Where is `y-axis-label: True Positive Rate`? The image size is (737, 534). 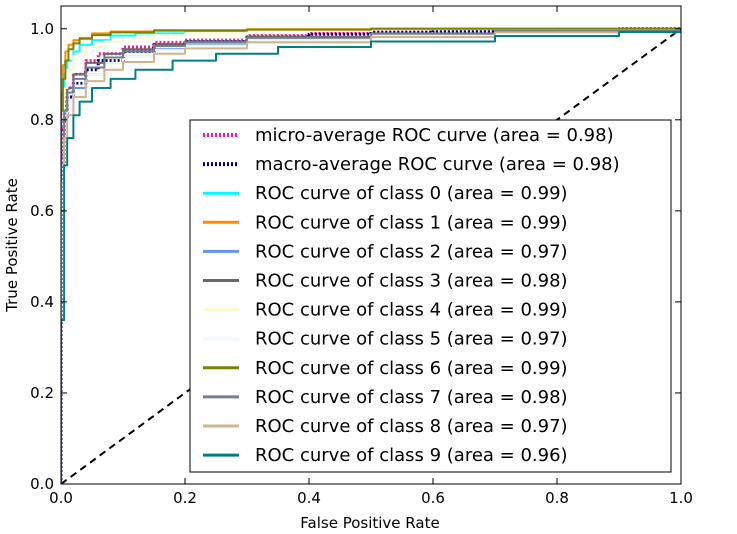 y-axis-label: True Positive Rate is located at coordinates (12, 245).